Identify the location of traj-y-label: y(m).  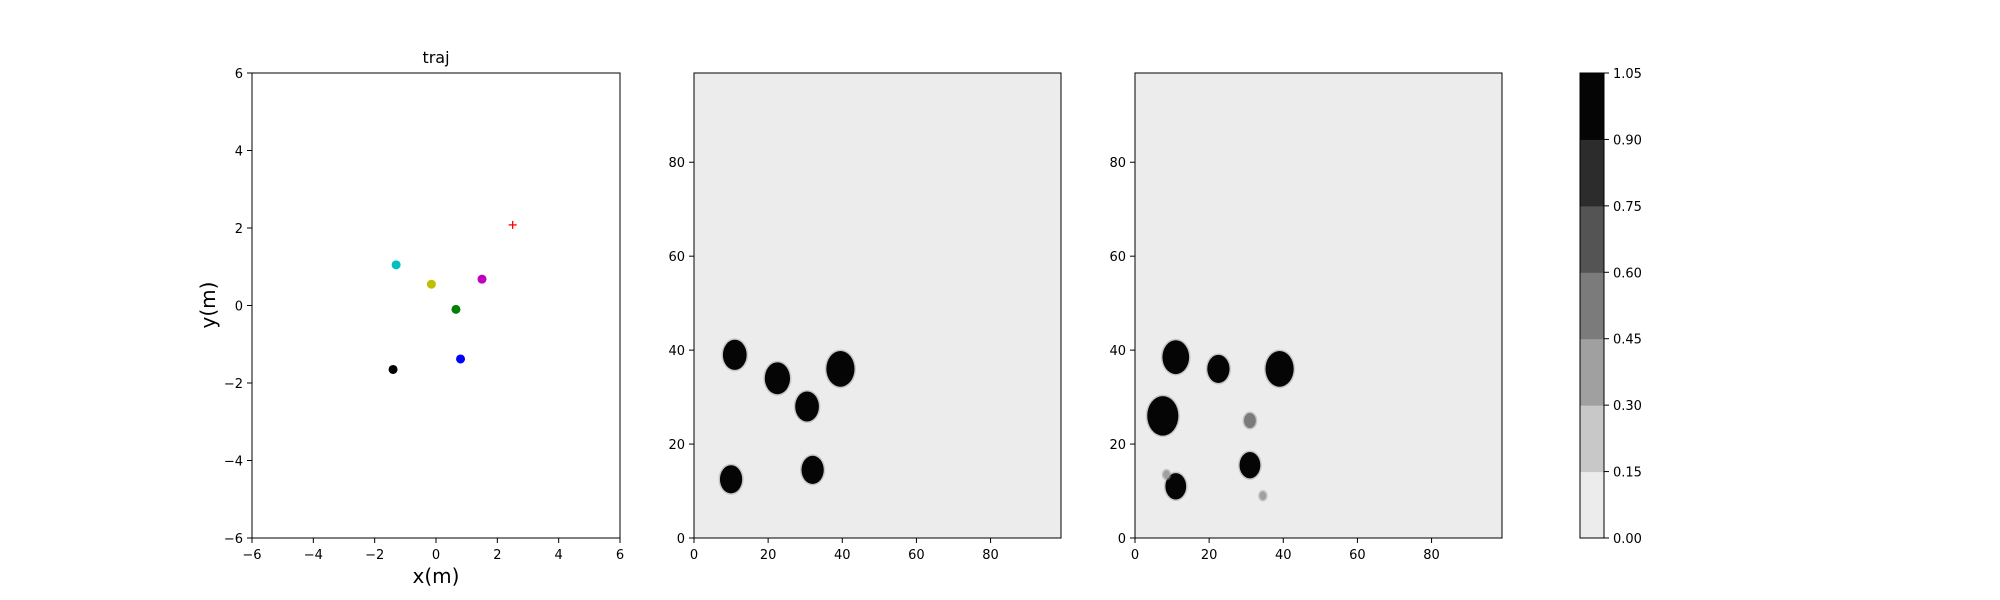
(208, 305).